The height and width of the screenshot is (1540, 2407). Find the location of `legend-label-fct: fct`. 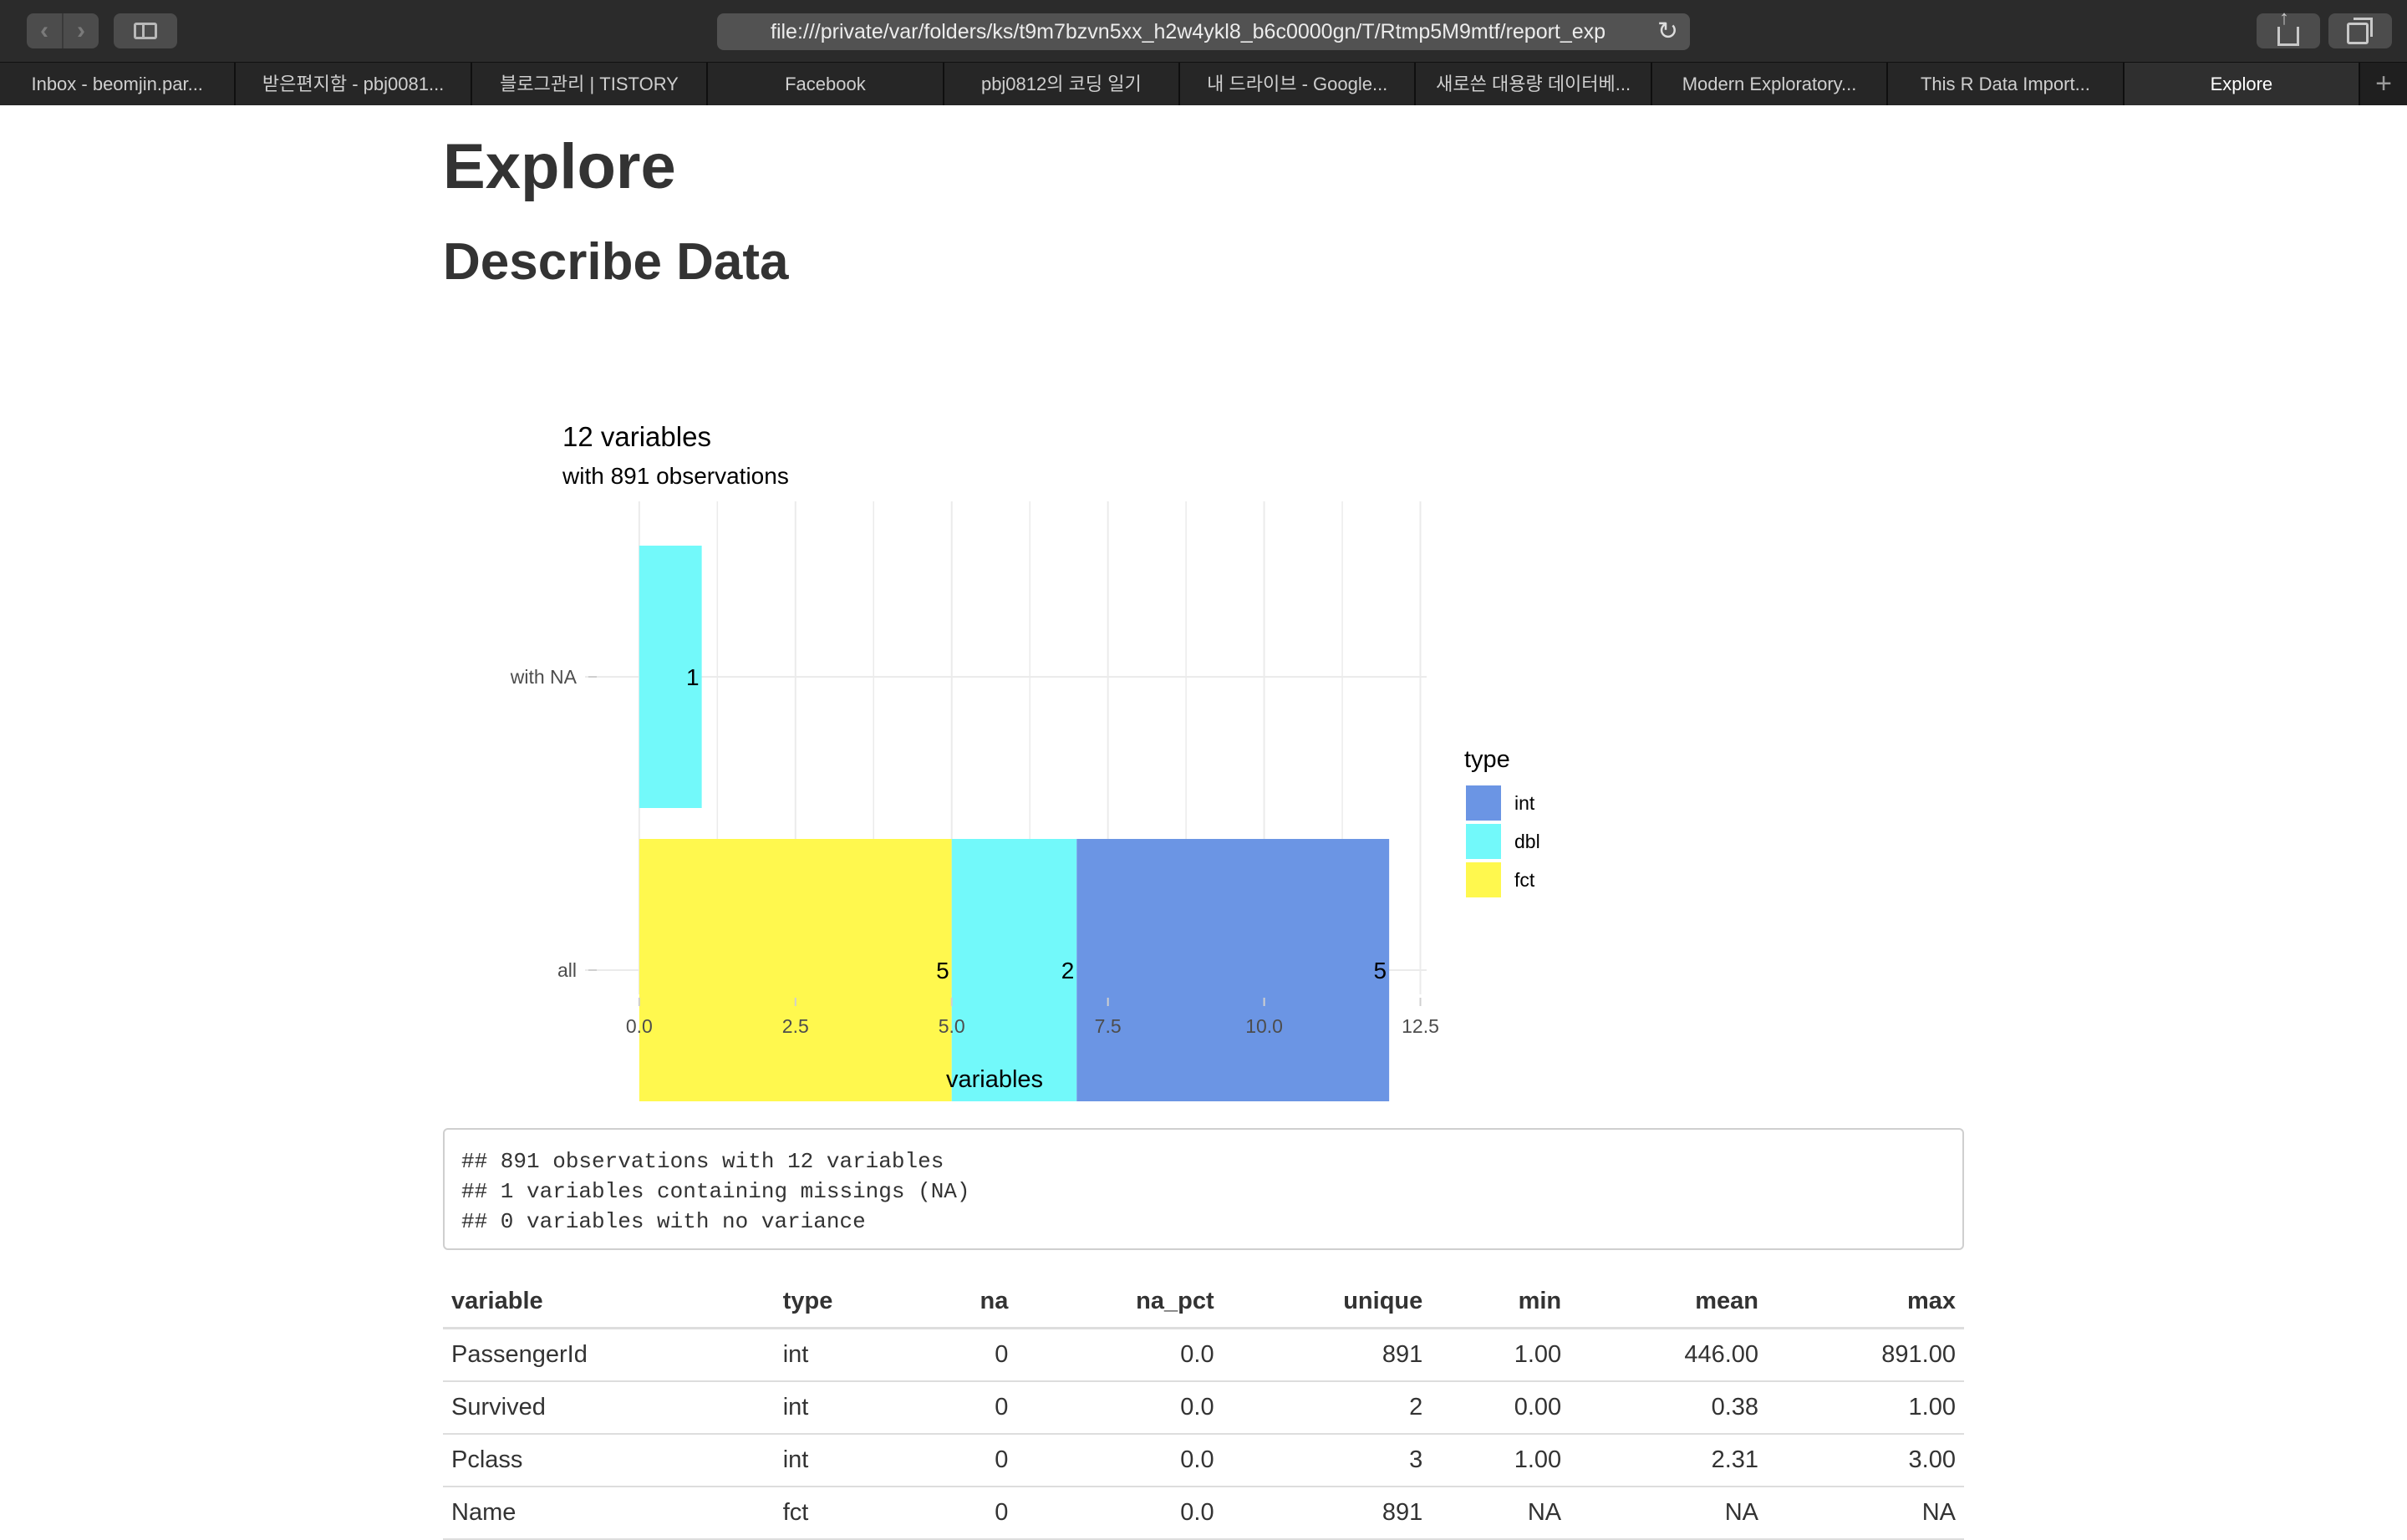

legend-label-fct: fct is located at coordinates (1524, 880).